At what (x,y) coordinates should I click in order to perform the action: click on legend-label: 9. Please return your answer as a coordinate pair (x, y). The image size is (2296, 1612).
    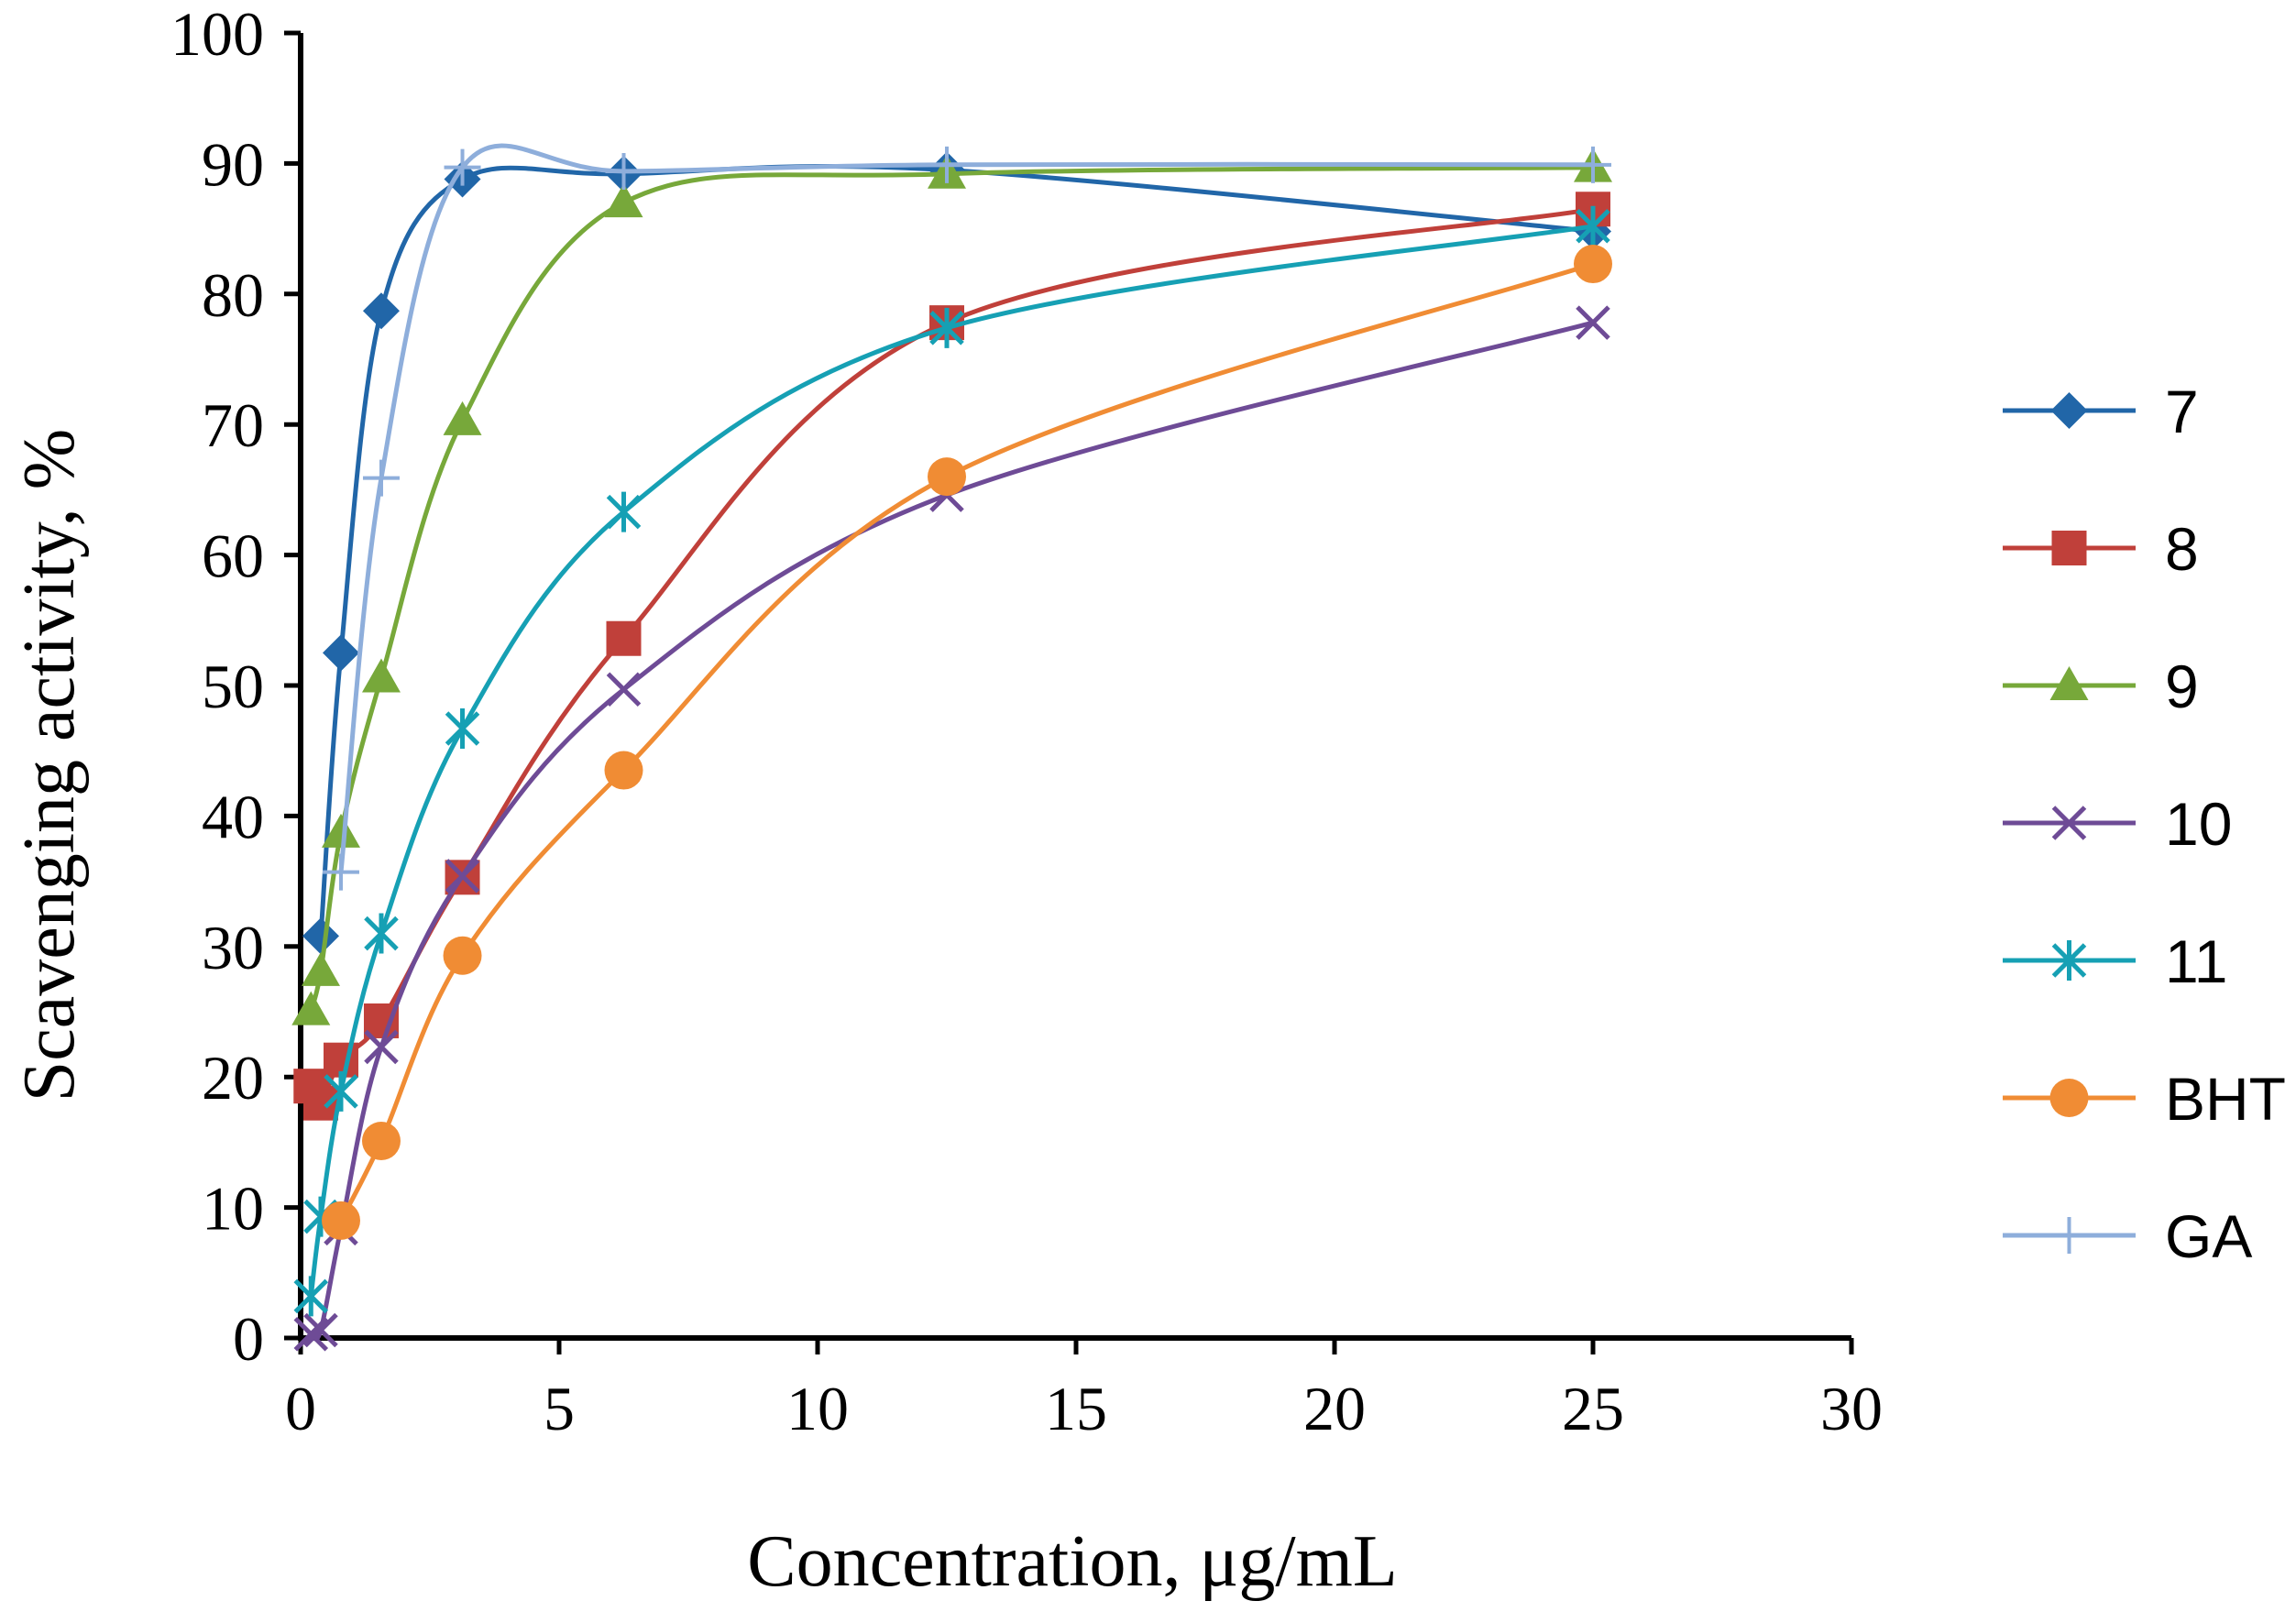
    Looking at the image, I should click on (2182, 686).